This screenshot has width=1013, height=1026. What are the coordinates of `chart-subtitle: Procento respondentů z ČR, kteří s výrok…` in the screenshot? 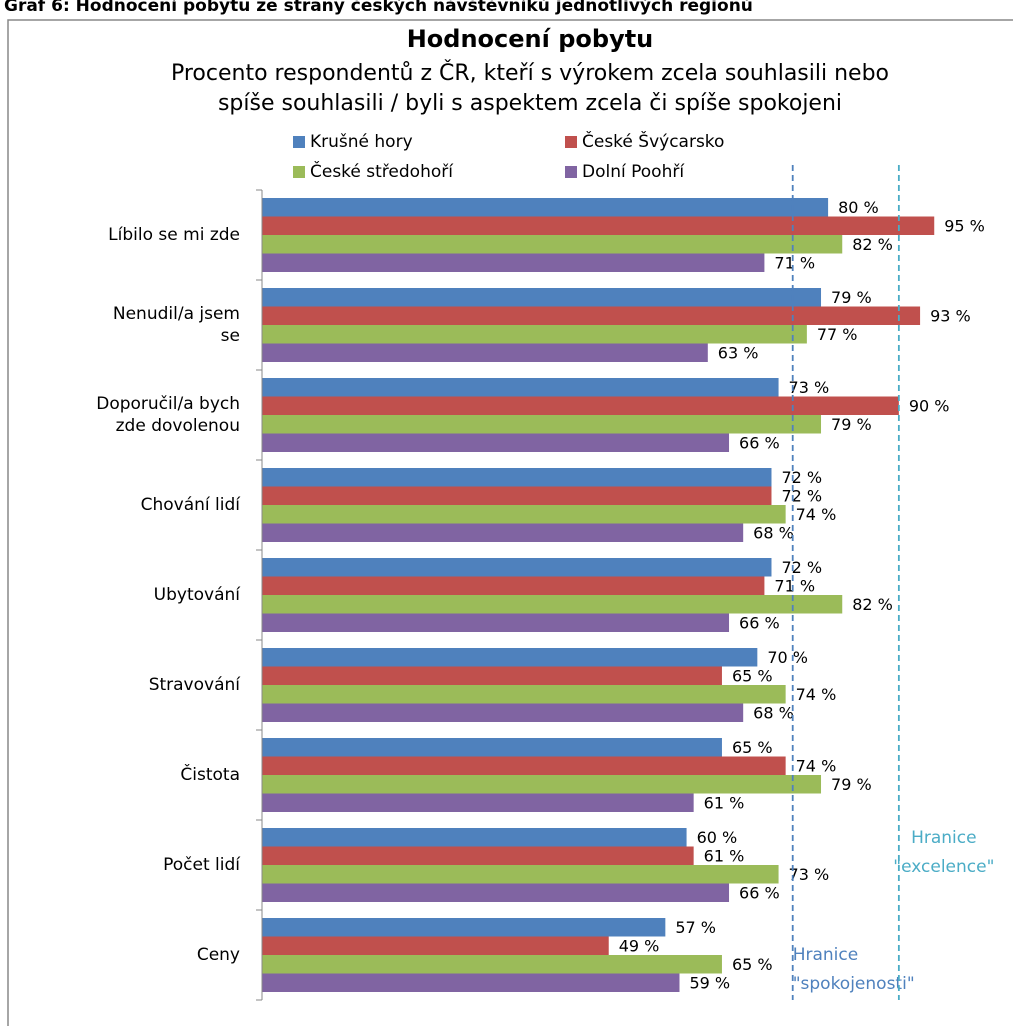 It's located at (530, 73).